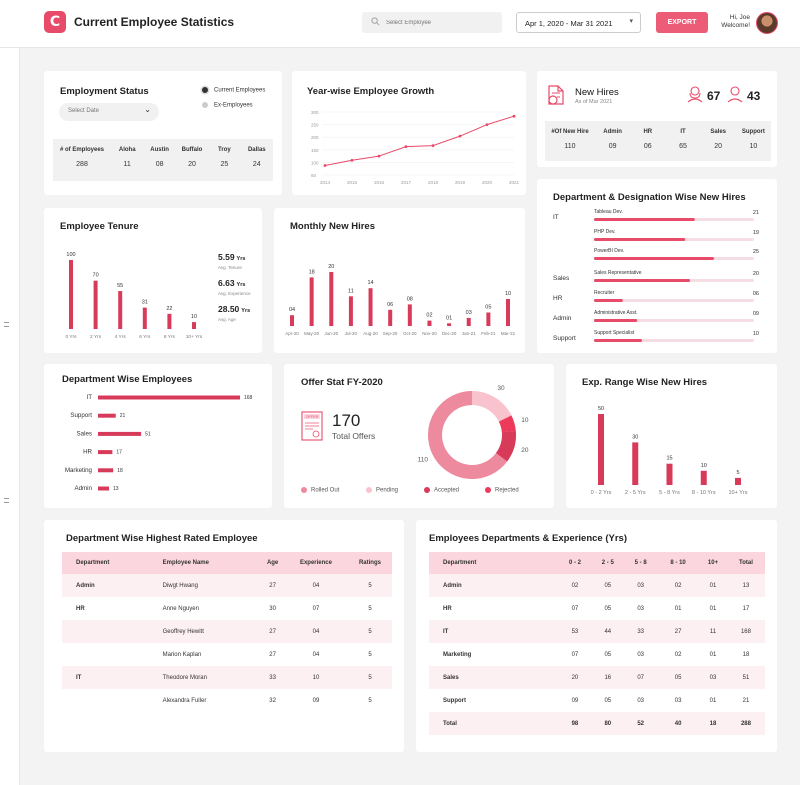 Image resolution: width=800 pixels, height=785 pixels. I want to click on table-cell: Diwgt Hwang, so click(209, 585).